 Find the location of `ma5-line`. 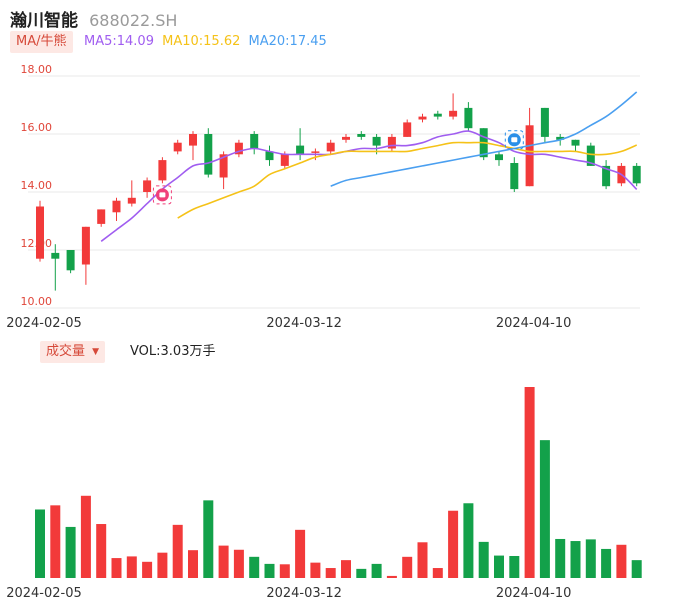

ma5-line is located at coordinates (369, 186).